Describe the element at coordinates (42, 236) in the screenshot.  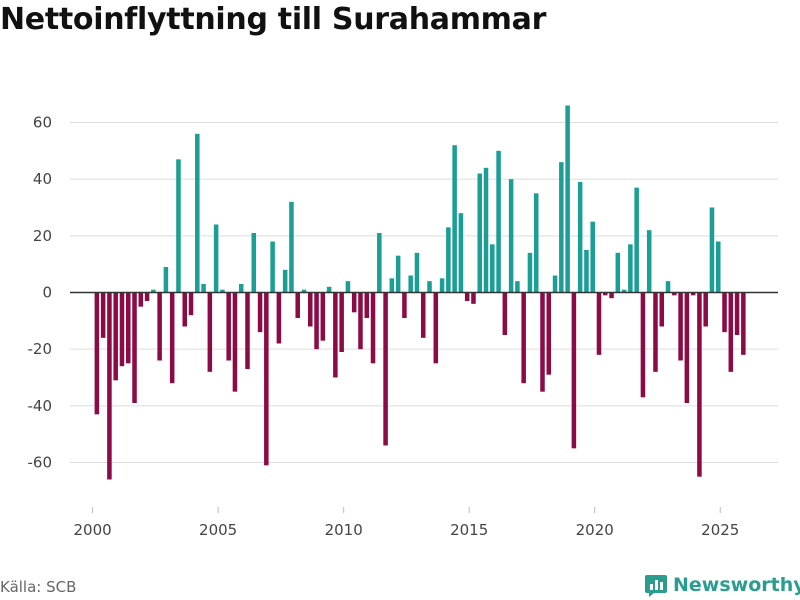
I see `y-tick-label: 20` at that location.